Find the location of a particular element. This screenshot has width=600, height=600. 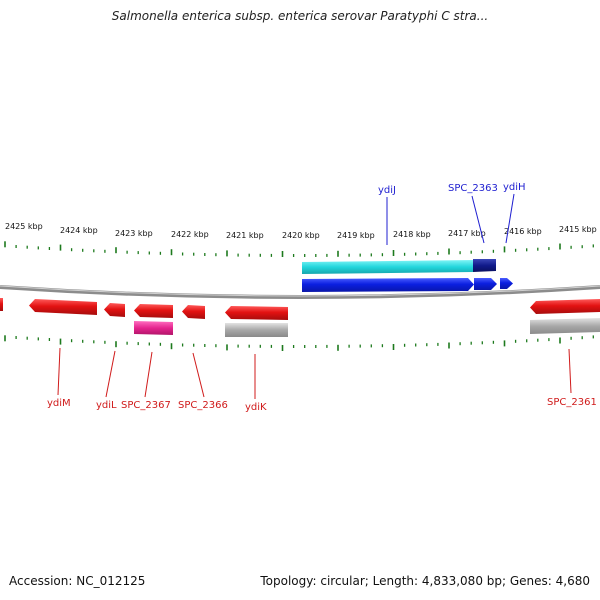

leader-ydiM is located at coordinates (59, 371).